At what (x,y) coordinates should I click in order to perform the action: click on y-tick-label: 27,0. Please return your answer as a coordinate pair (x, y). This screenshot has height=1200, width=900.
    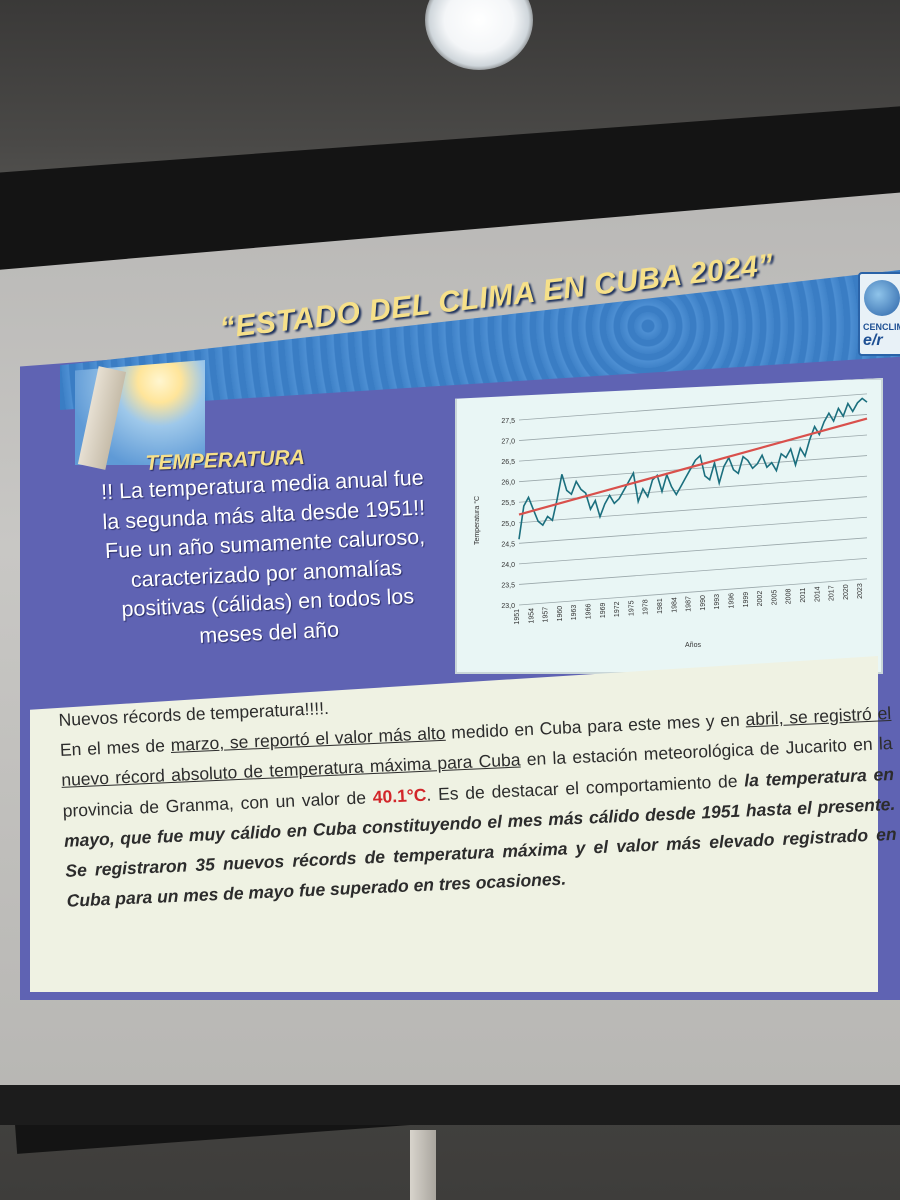
    Looking at the image, I should click on (508, 442).